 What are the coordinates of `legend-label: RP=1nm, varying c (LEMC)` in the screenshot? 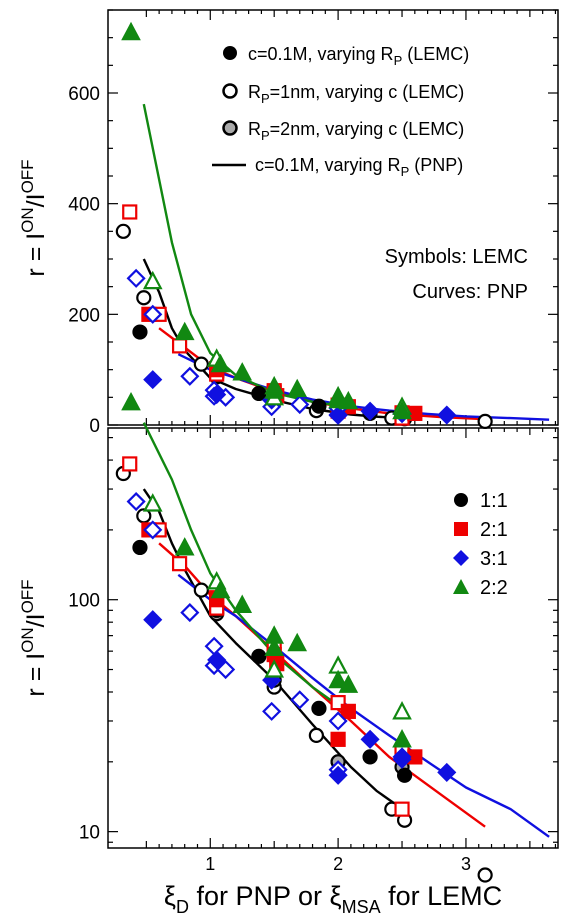 It's located at (356, 94).